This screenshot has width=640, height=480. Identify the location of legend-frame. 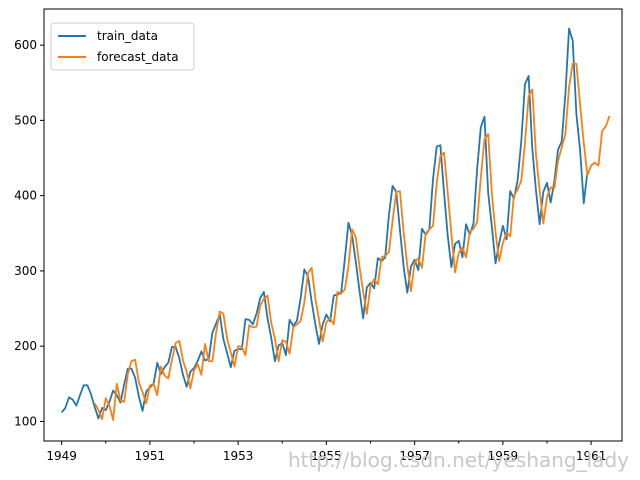
(122, 46).